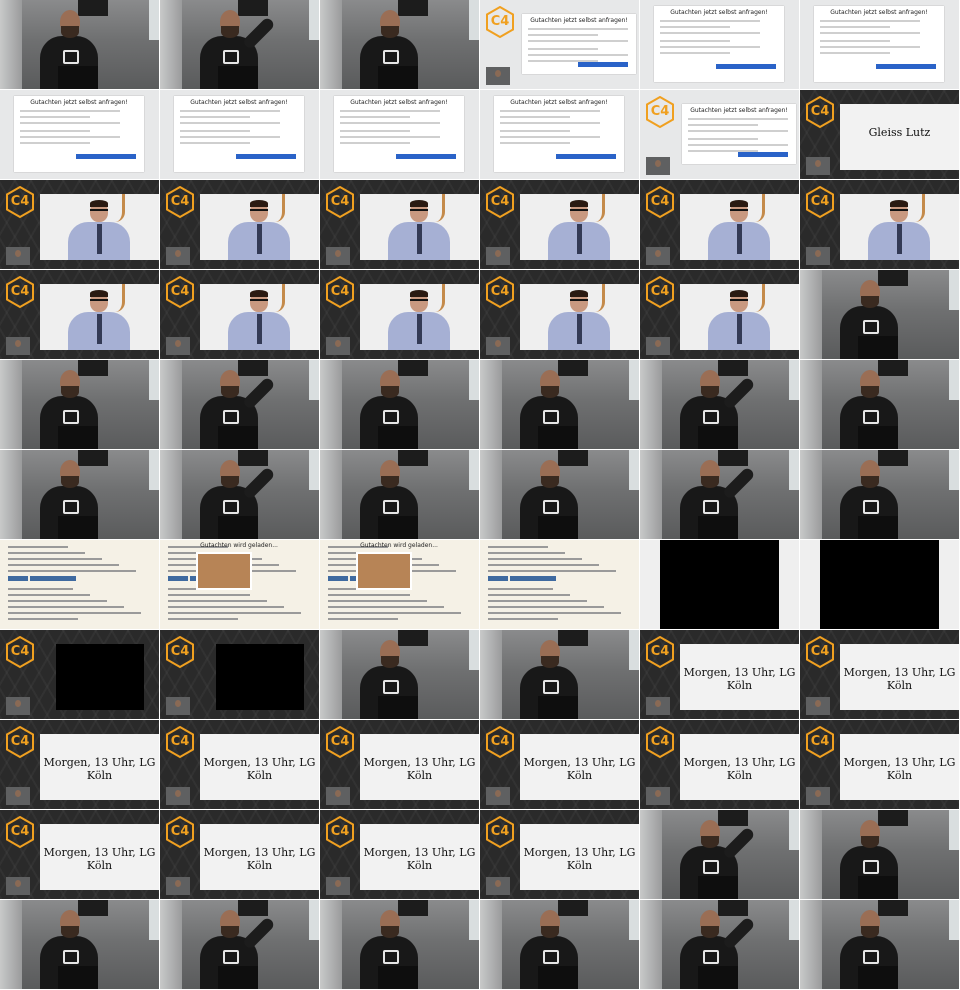 The image size is (960, 990). Describe the element at coordinates (117, 298) in the screenshot. I see `puppet-string` at that location.